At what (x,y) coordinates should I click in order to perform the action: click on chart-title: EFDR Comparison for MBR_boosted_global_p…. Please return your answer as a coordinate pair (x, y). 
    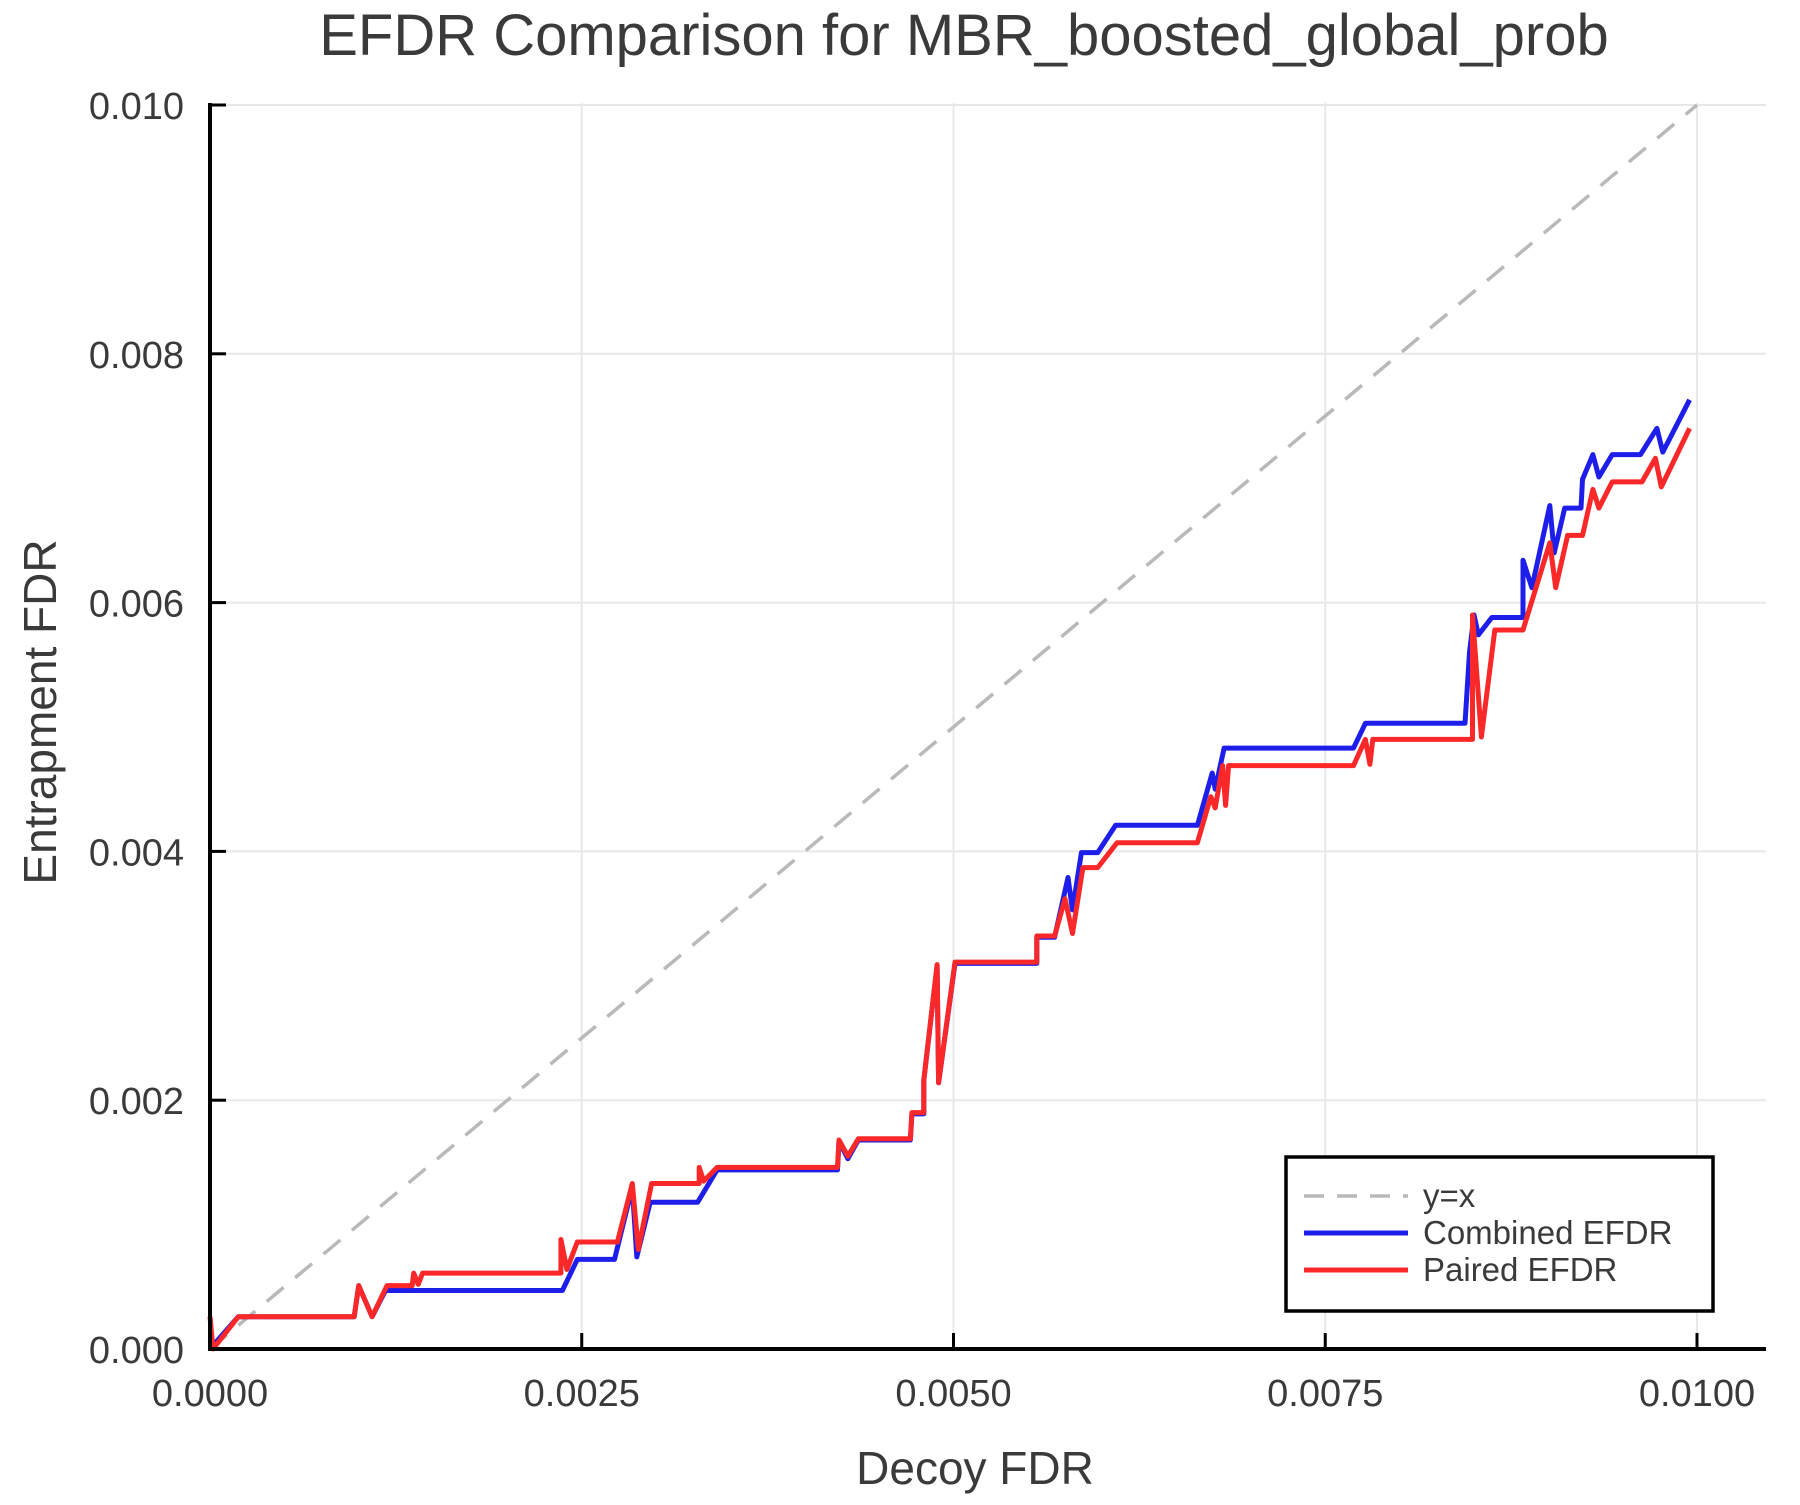
    Looking at the image, I should click on (964, 35).